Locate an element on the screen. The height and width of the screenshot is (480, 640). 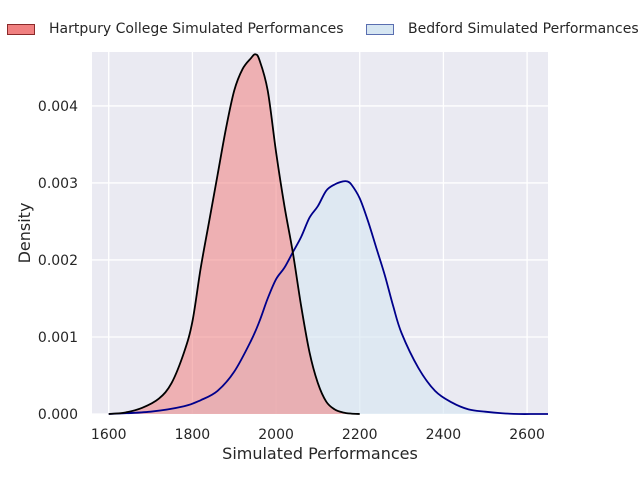
x-tick-label: 1600 is located at coordinates (109, 435).